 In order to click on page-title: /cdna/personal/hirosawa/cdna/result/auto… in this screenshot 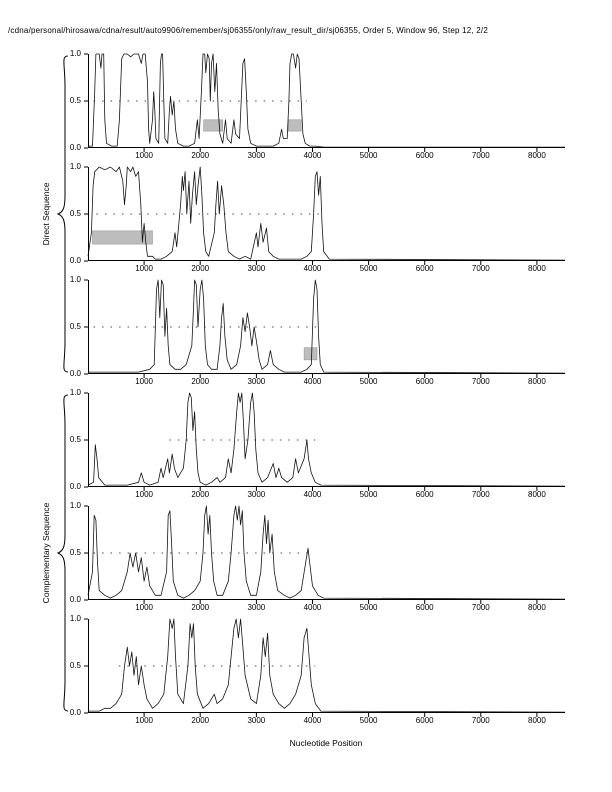, I will do `click(248, 30)`.